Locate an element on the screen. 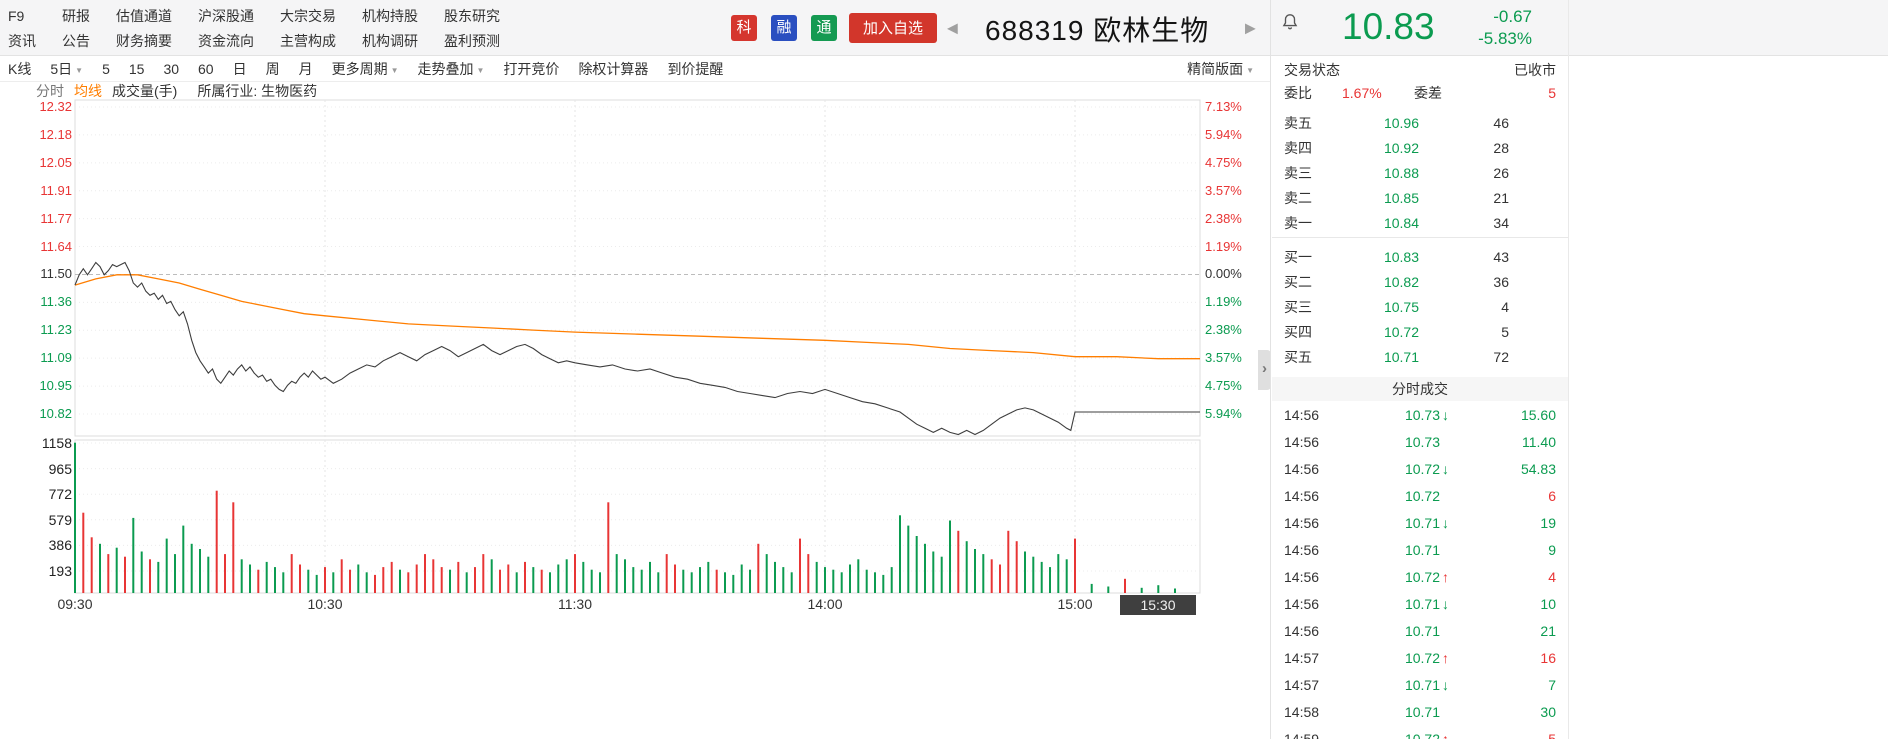  menu-item-机构持股: 机构持股 is located at coordinates (390, 16).